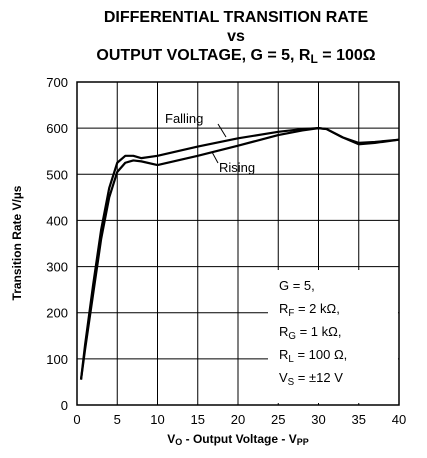 Image resolution: width=427 pixels, height=458 pixels. What do you see at coordinates (291, 313) in the screenshot?
I see `condition-text-subscript: F` at bounding box center [291, 313].